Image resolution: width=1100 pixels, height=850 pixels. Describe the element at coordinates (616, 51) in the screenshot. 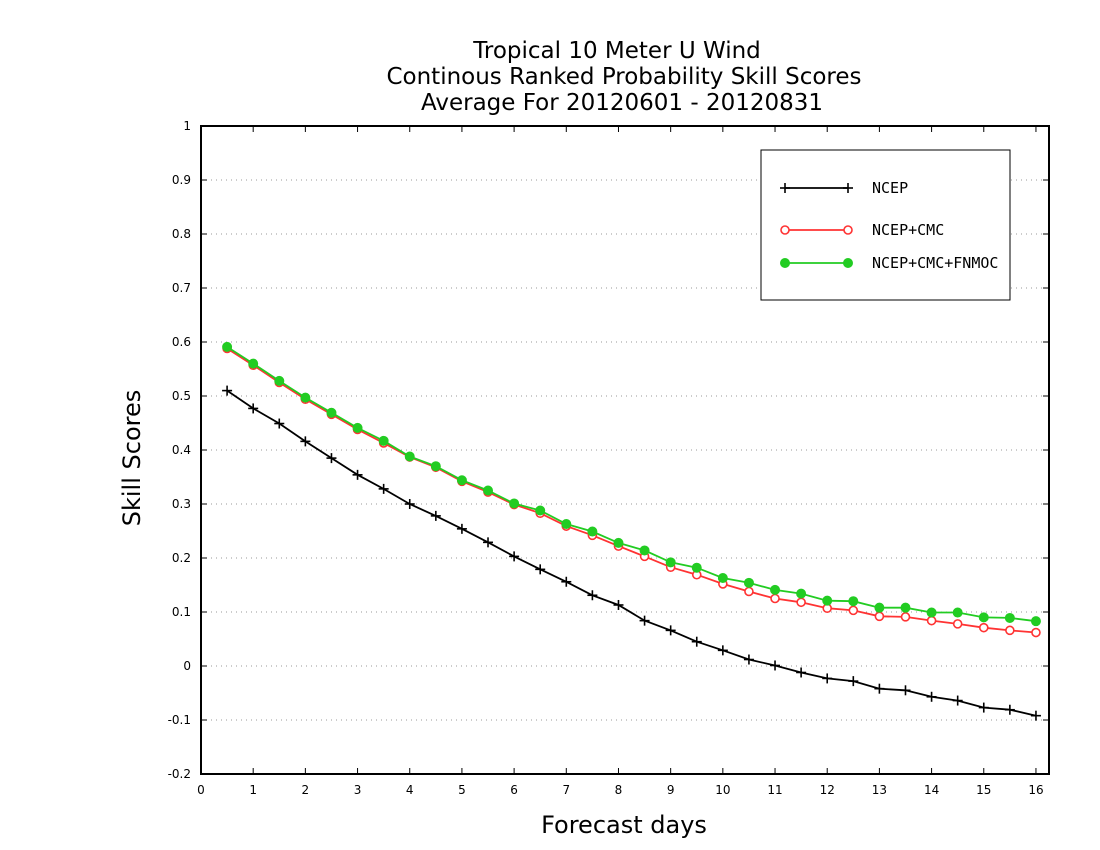

I see `chart-title-line-1: Tropical 10 Meter U Wind` at that location.